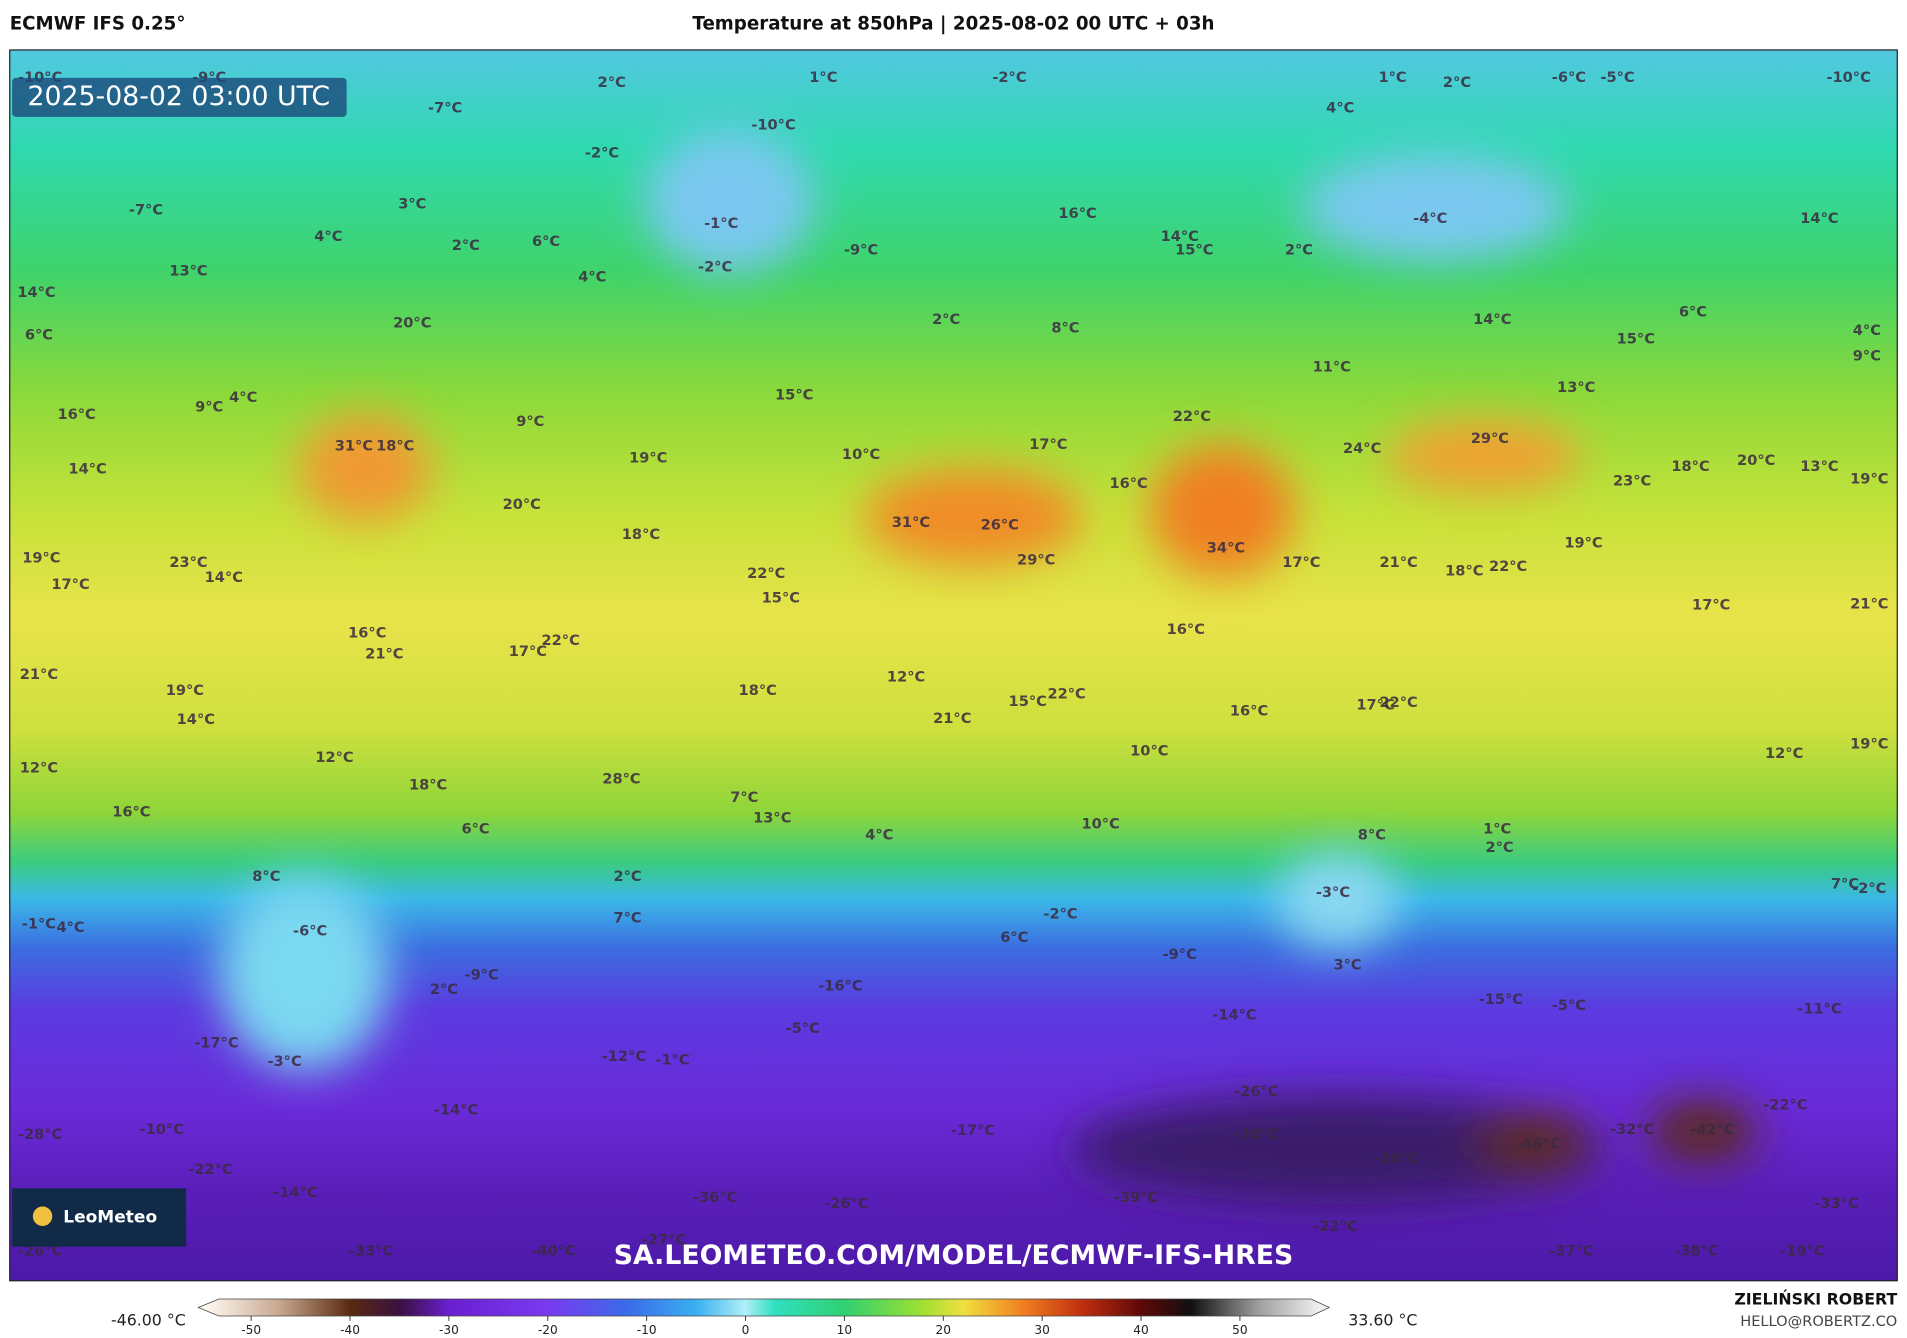 The image size is (1907, 1338). I want to click on temperature-label: -15°C, so click(1501, 999).